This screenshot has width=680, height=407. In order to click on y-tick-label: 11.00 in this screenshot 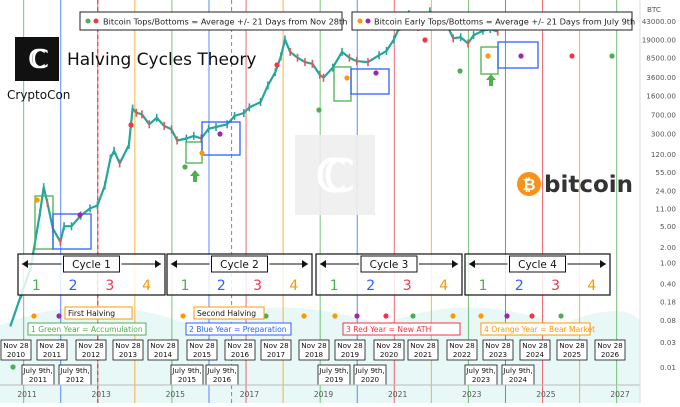, I will do `click(665, 208)`.